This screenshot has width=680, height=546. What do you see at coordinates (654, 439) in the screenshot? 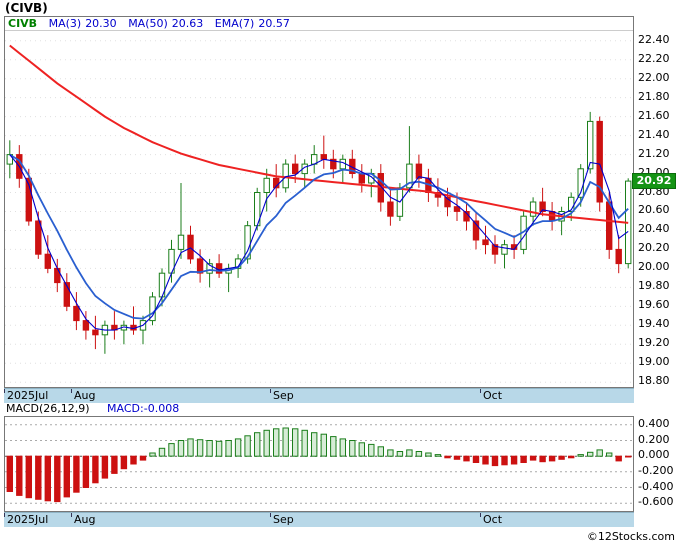
I see `macd-y-tick-label: 0.200` at bounding box center [654, 439].